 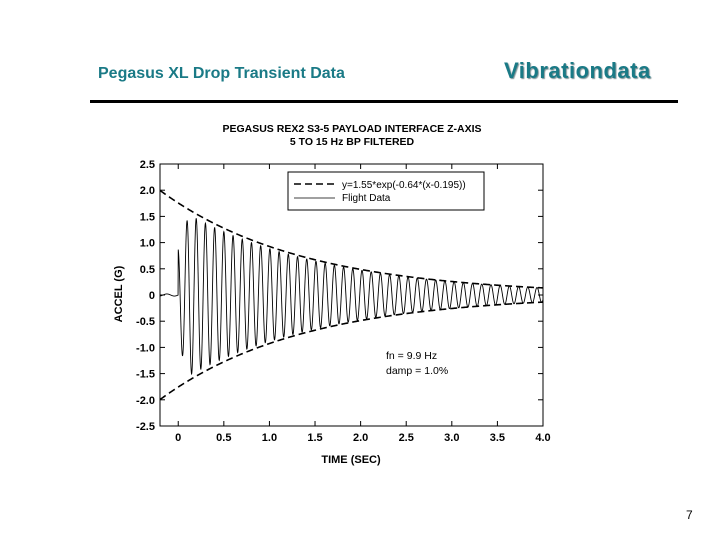 I want to click on y-tick-label: 0.5, so click(x=147, y=270).